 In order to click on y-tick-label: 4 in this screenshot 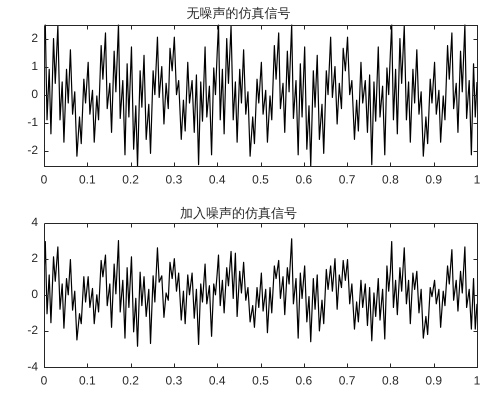, I will do `click(34, 221)`.